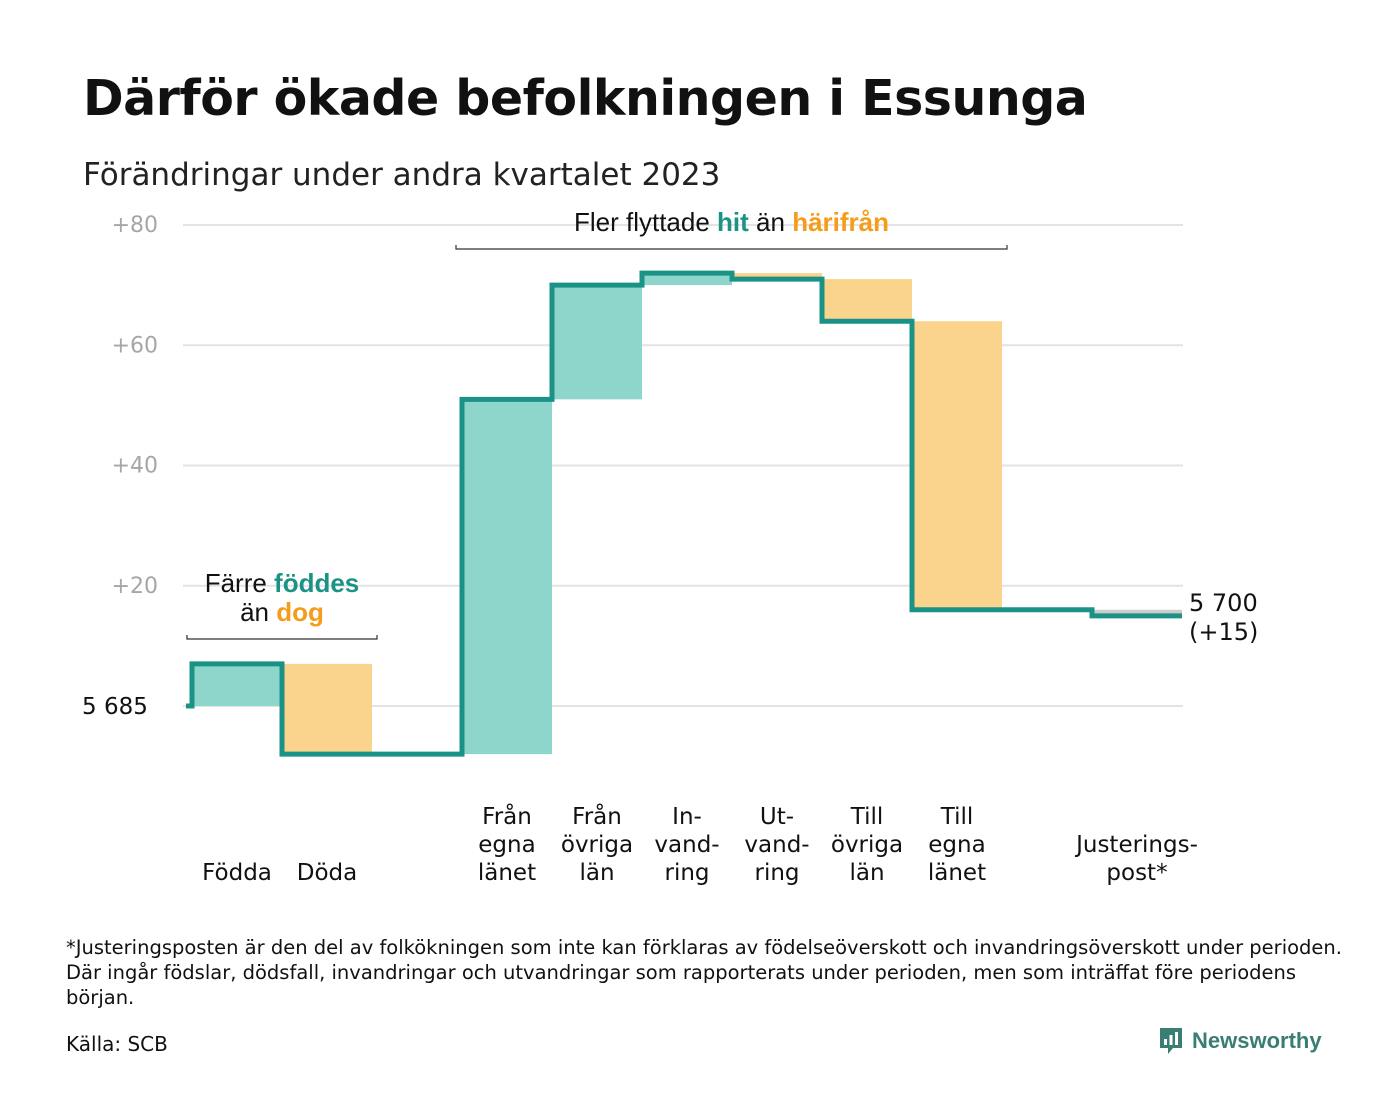 This screenshot has height=1120, width=1400. What do you see at coordinates (117, 1044) in the screenshot?
I see `source-label: Källa: SCB` at bounding box center [117, 1044].